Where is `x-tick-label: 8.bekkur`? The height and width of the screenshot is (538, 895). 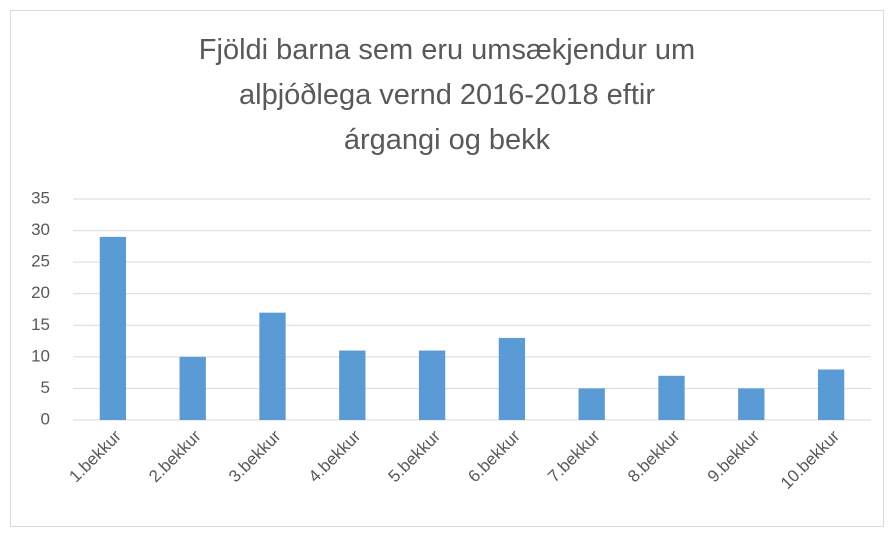 x-tick-label: 8.bekkur is located at coordinates (654, 456).